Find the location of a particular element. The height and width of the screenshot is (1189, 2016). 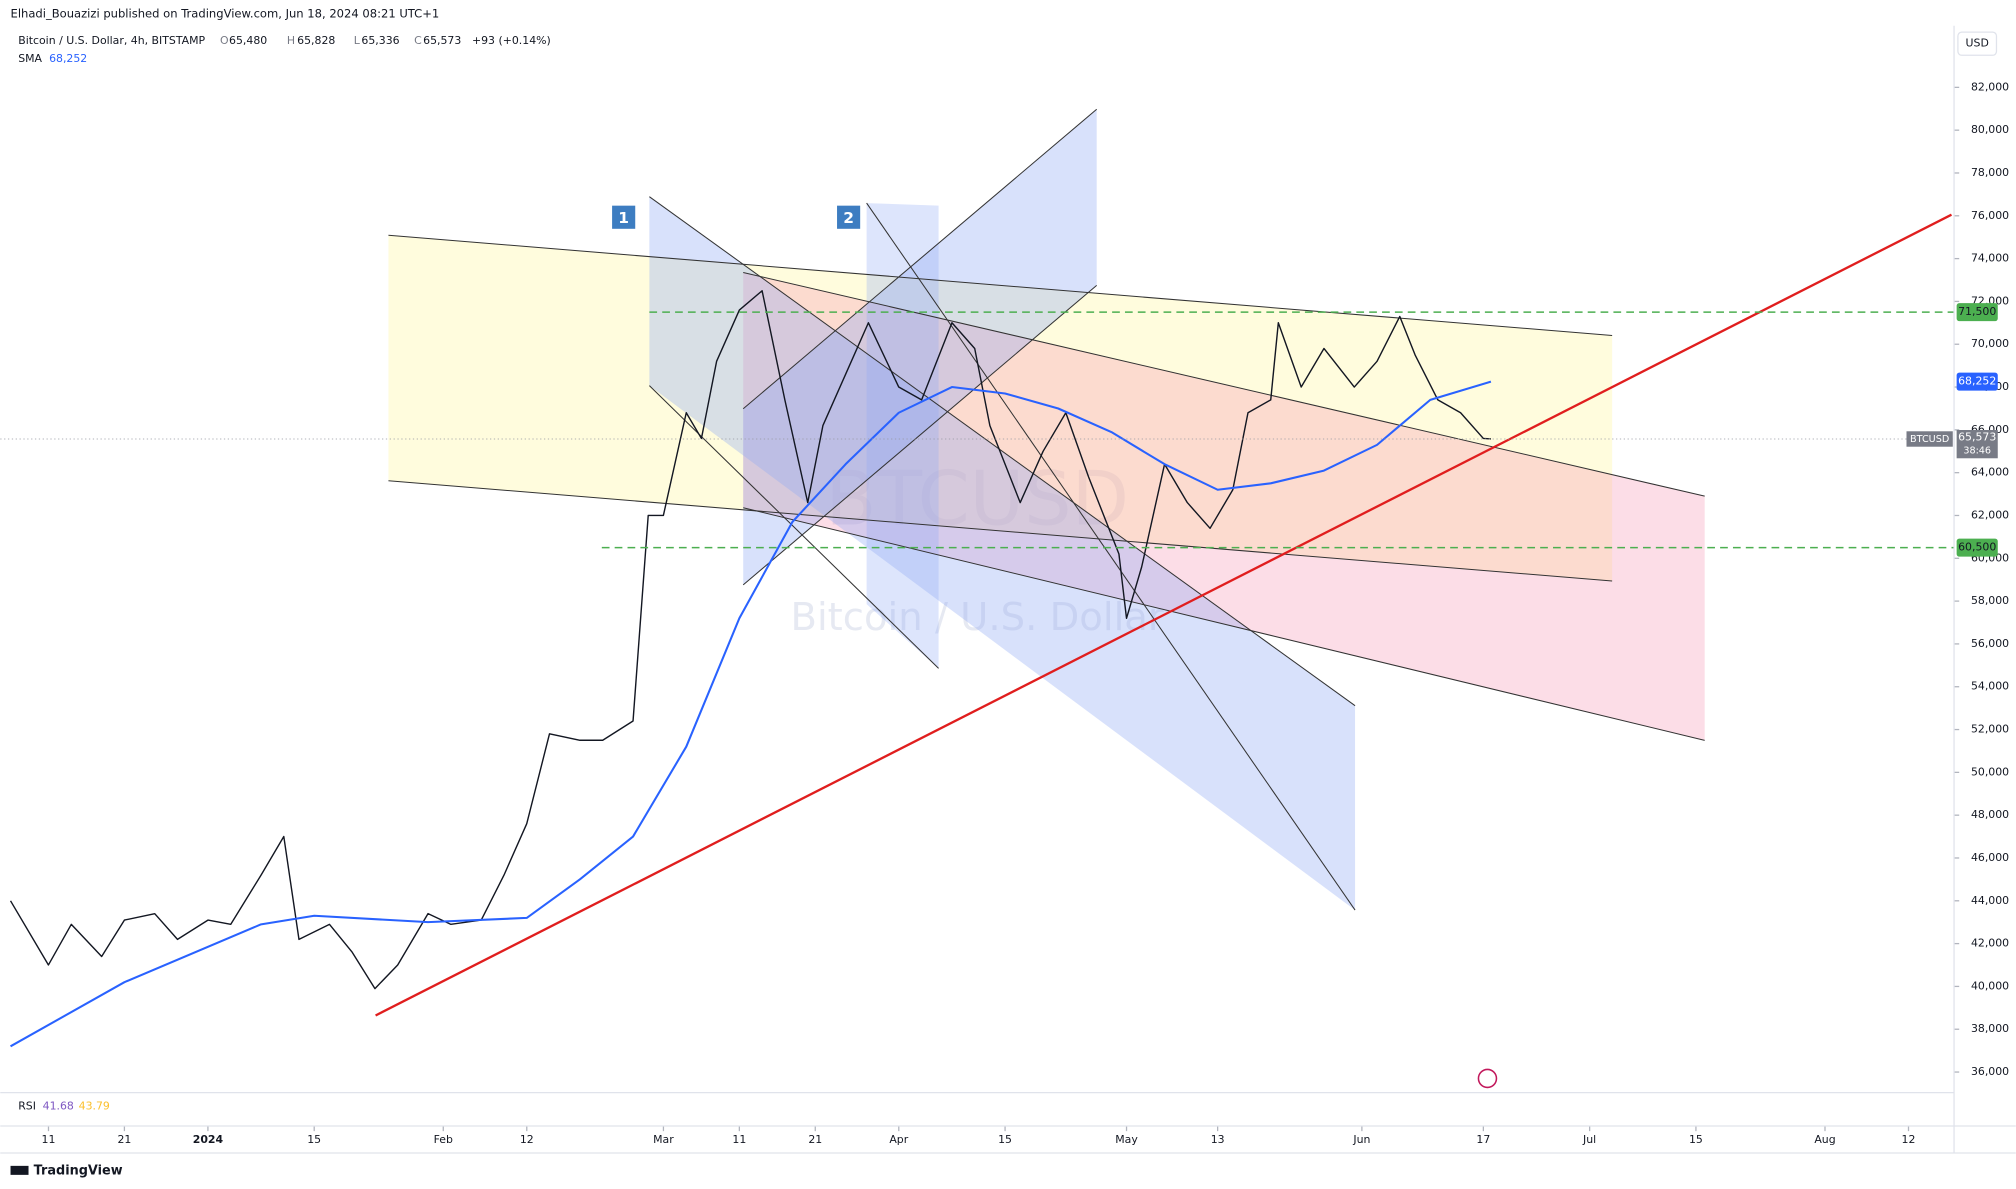

currency-button is located at coordinates (1977, 43).